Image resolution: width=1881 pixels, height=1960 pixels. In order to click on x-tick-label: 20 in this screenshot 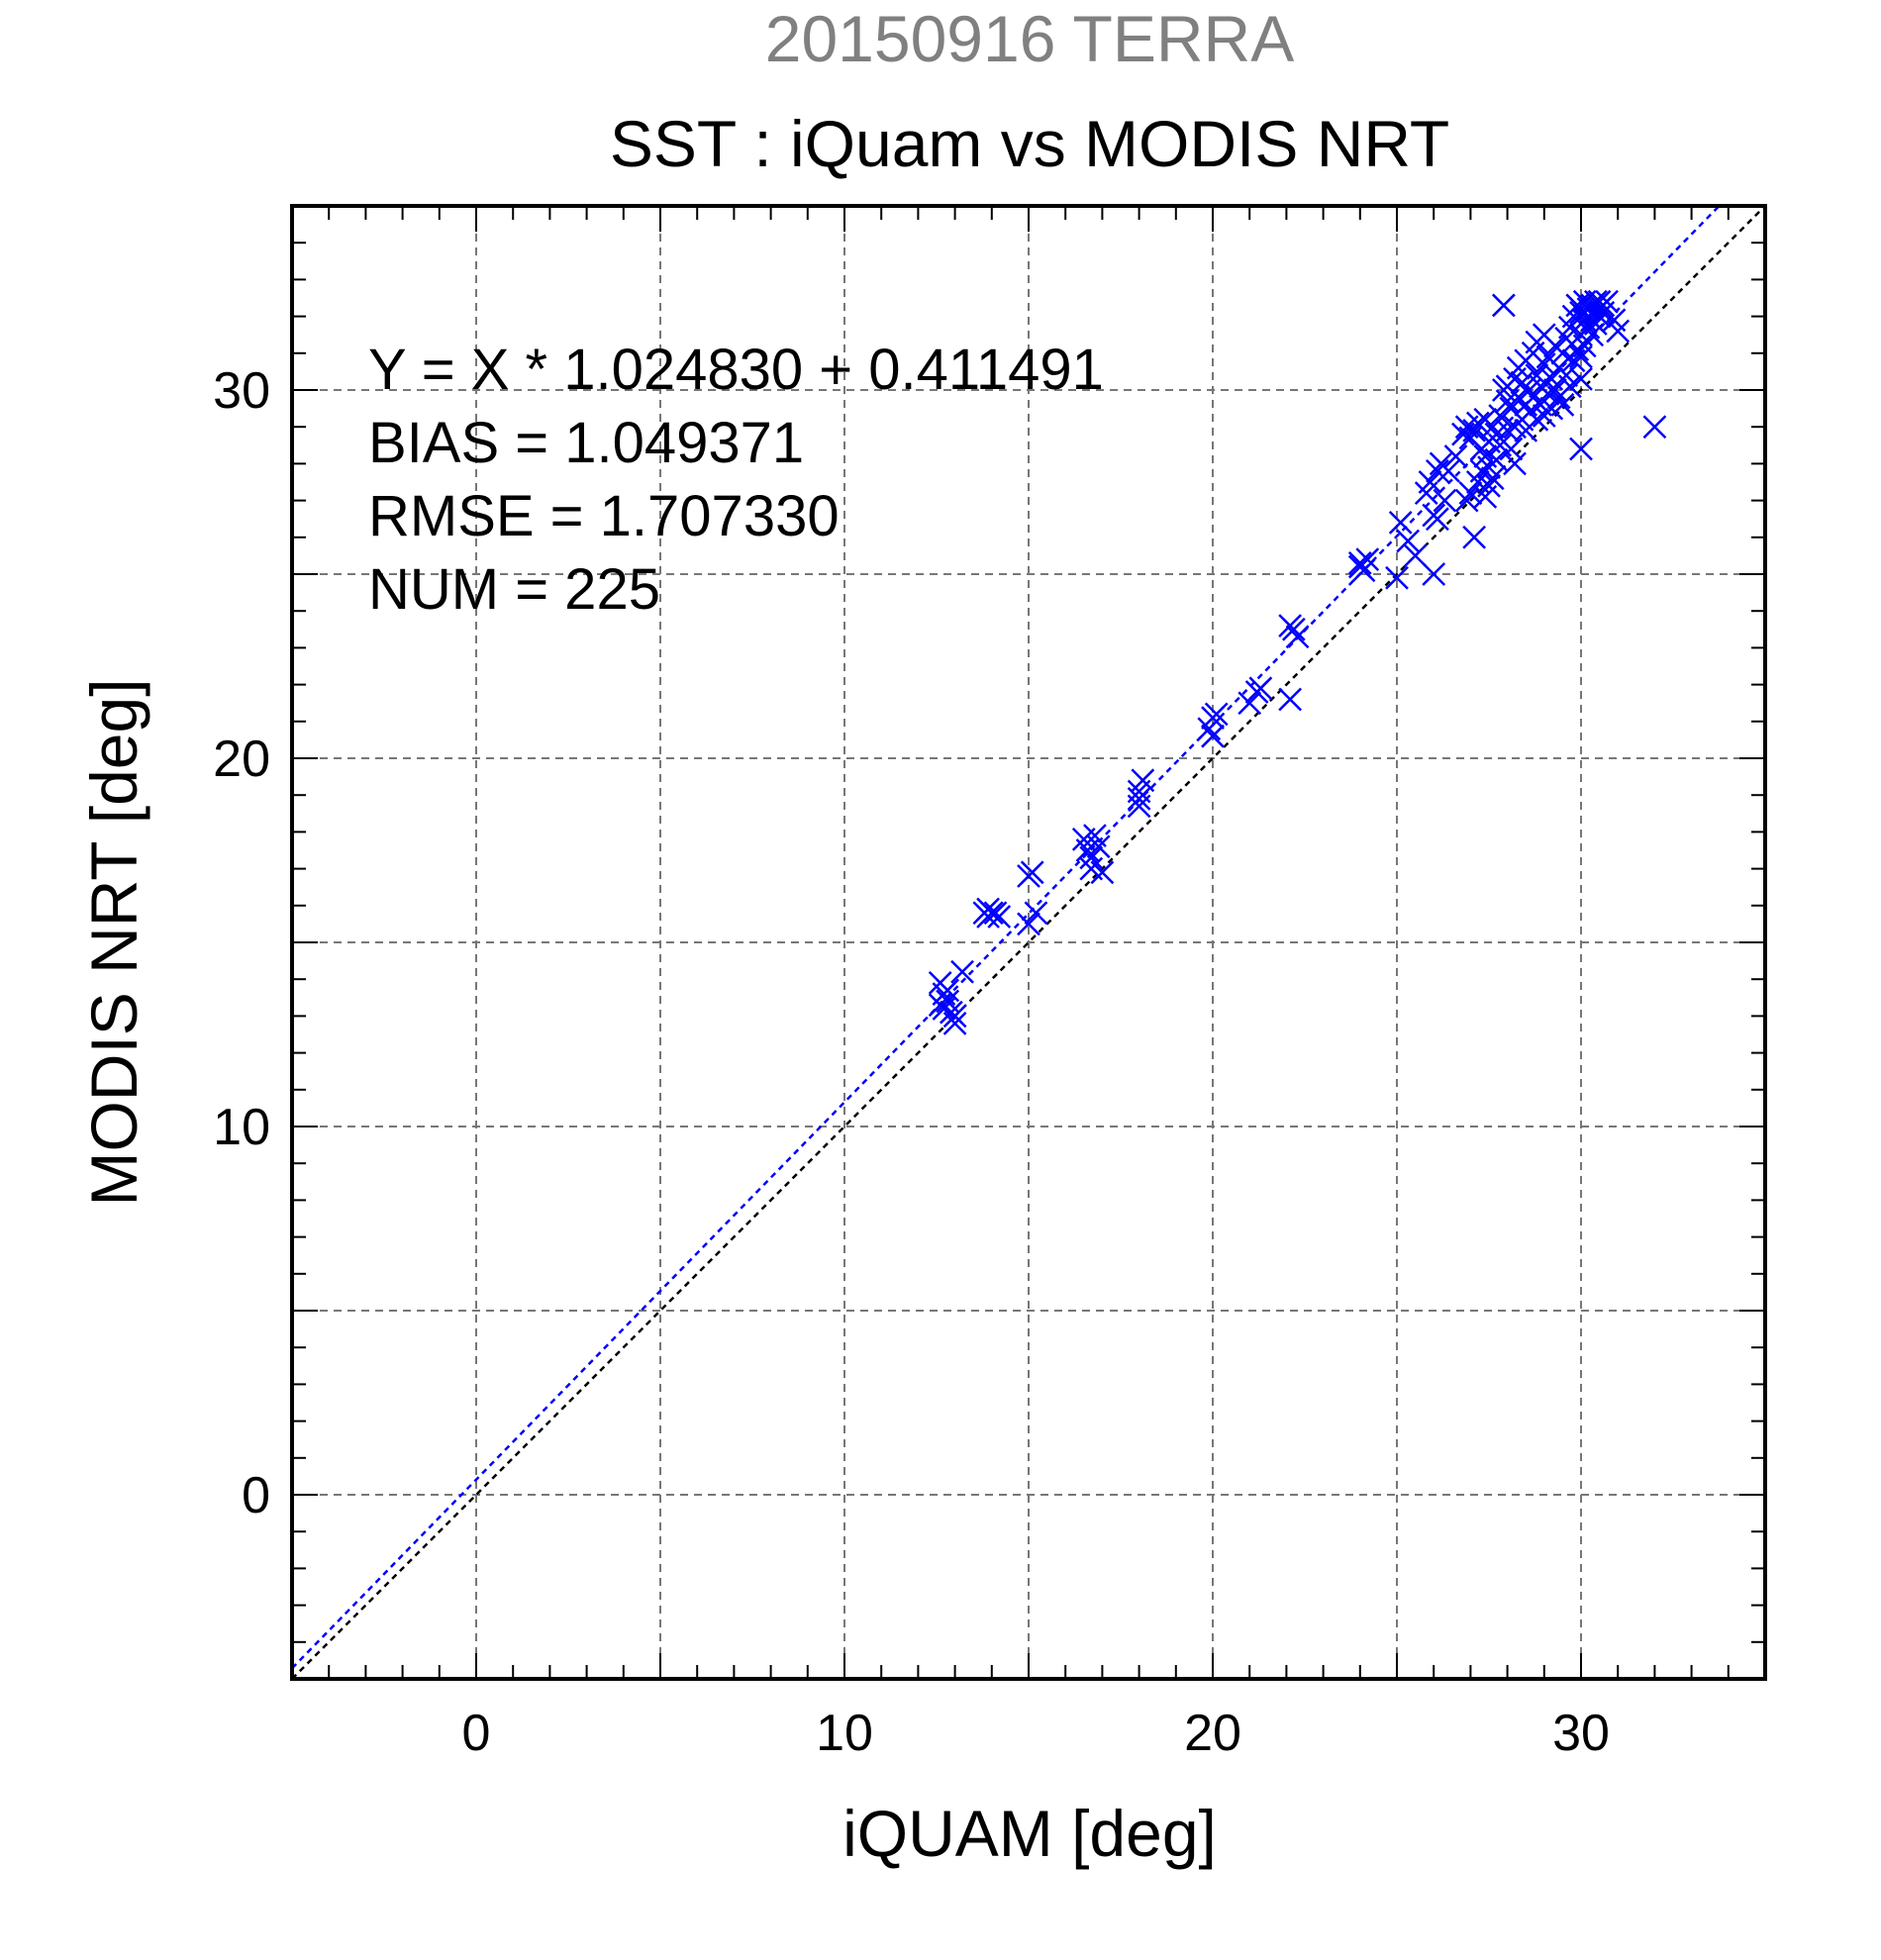, I will do `click(1212, 1733)`.